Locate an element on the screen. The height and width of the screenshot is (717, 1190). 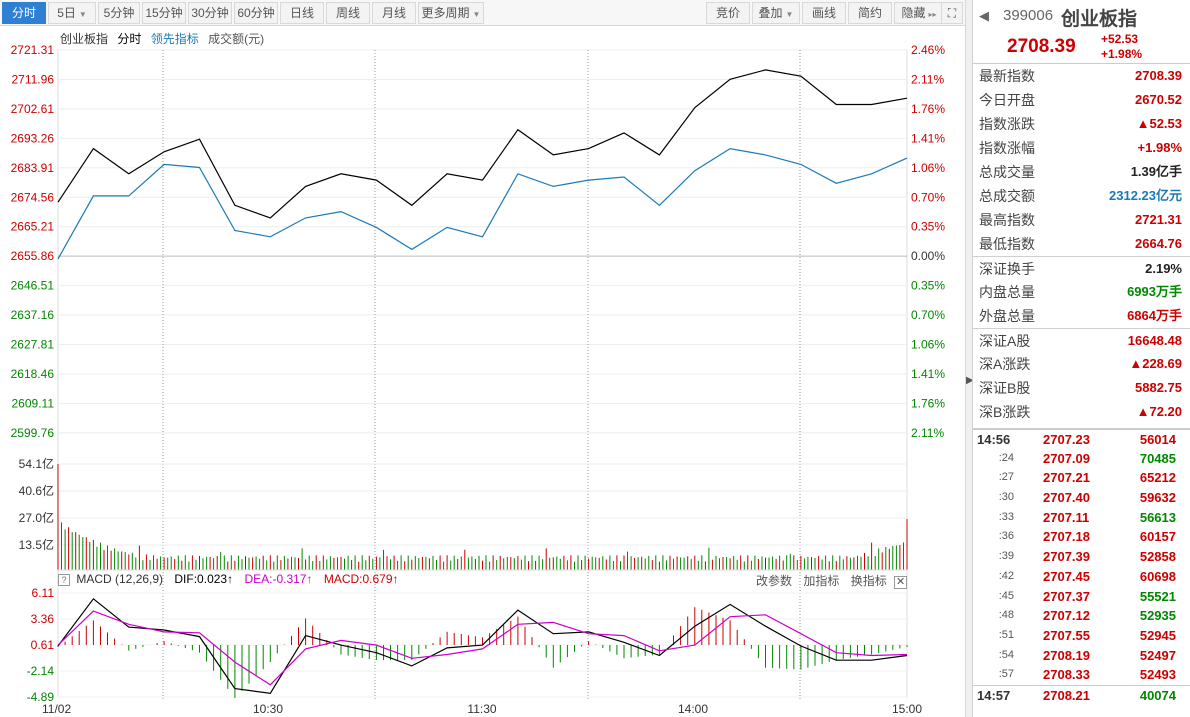
period-tab-1: 5日 ▼ is located at coordinates (72, 13).